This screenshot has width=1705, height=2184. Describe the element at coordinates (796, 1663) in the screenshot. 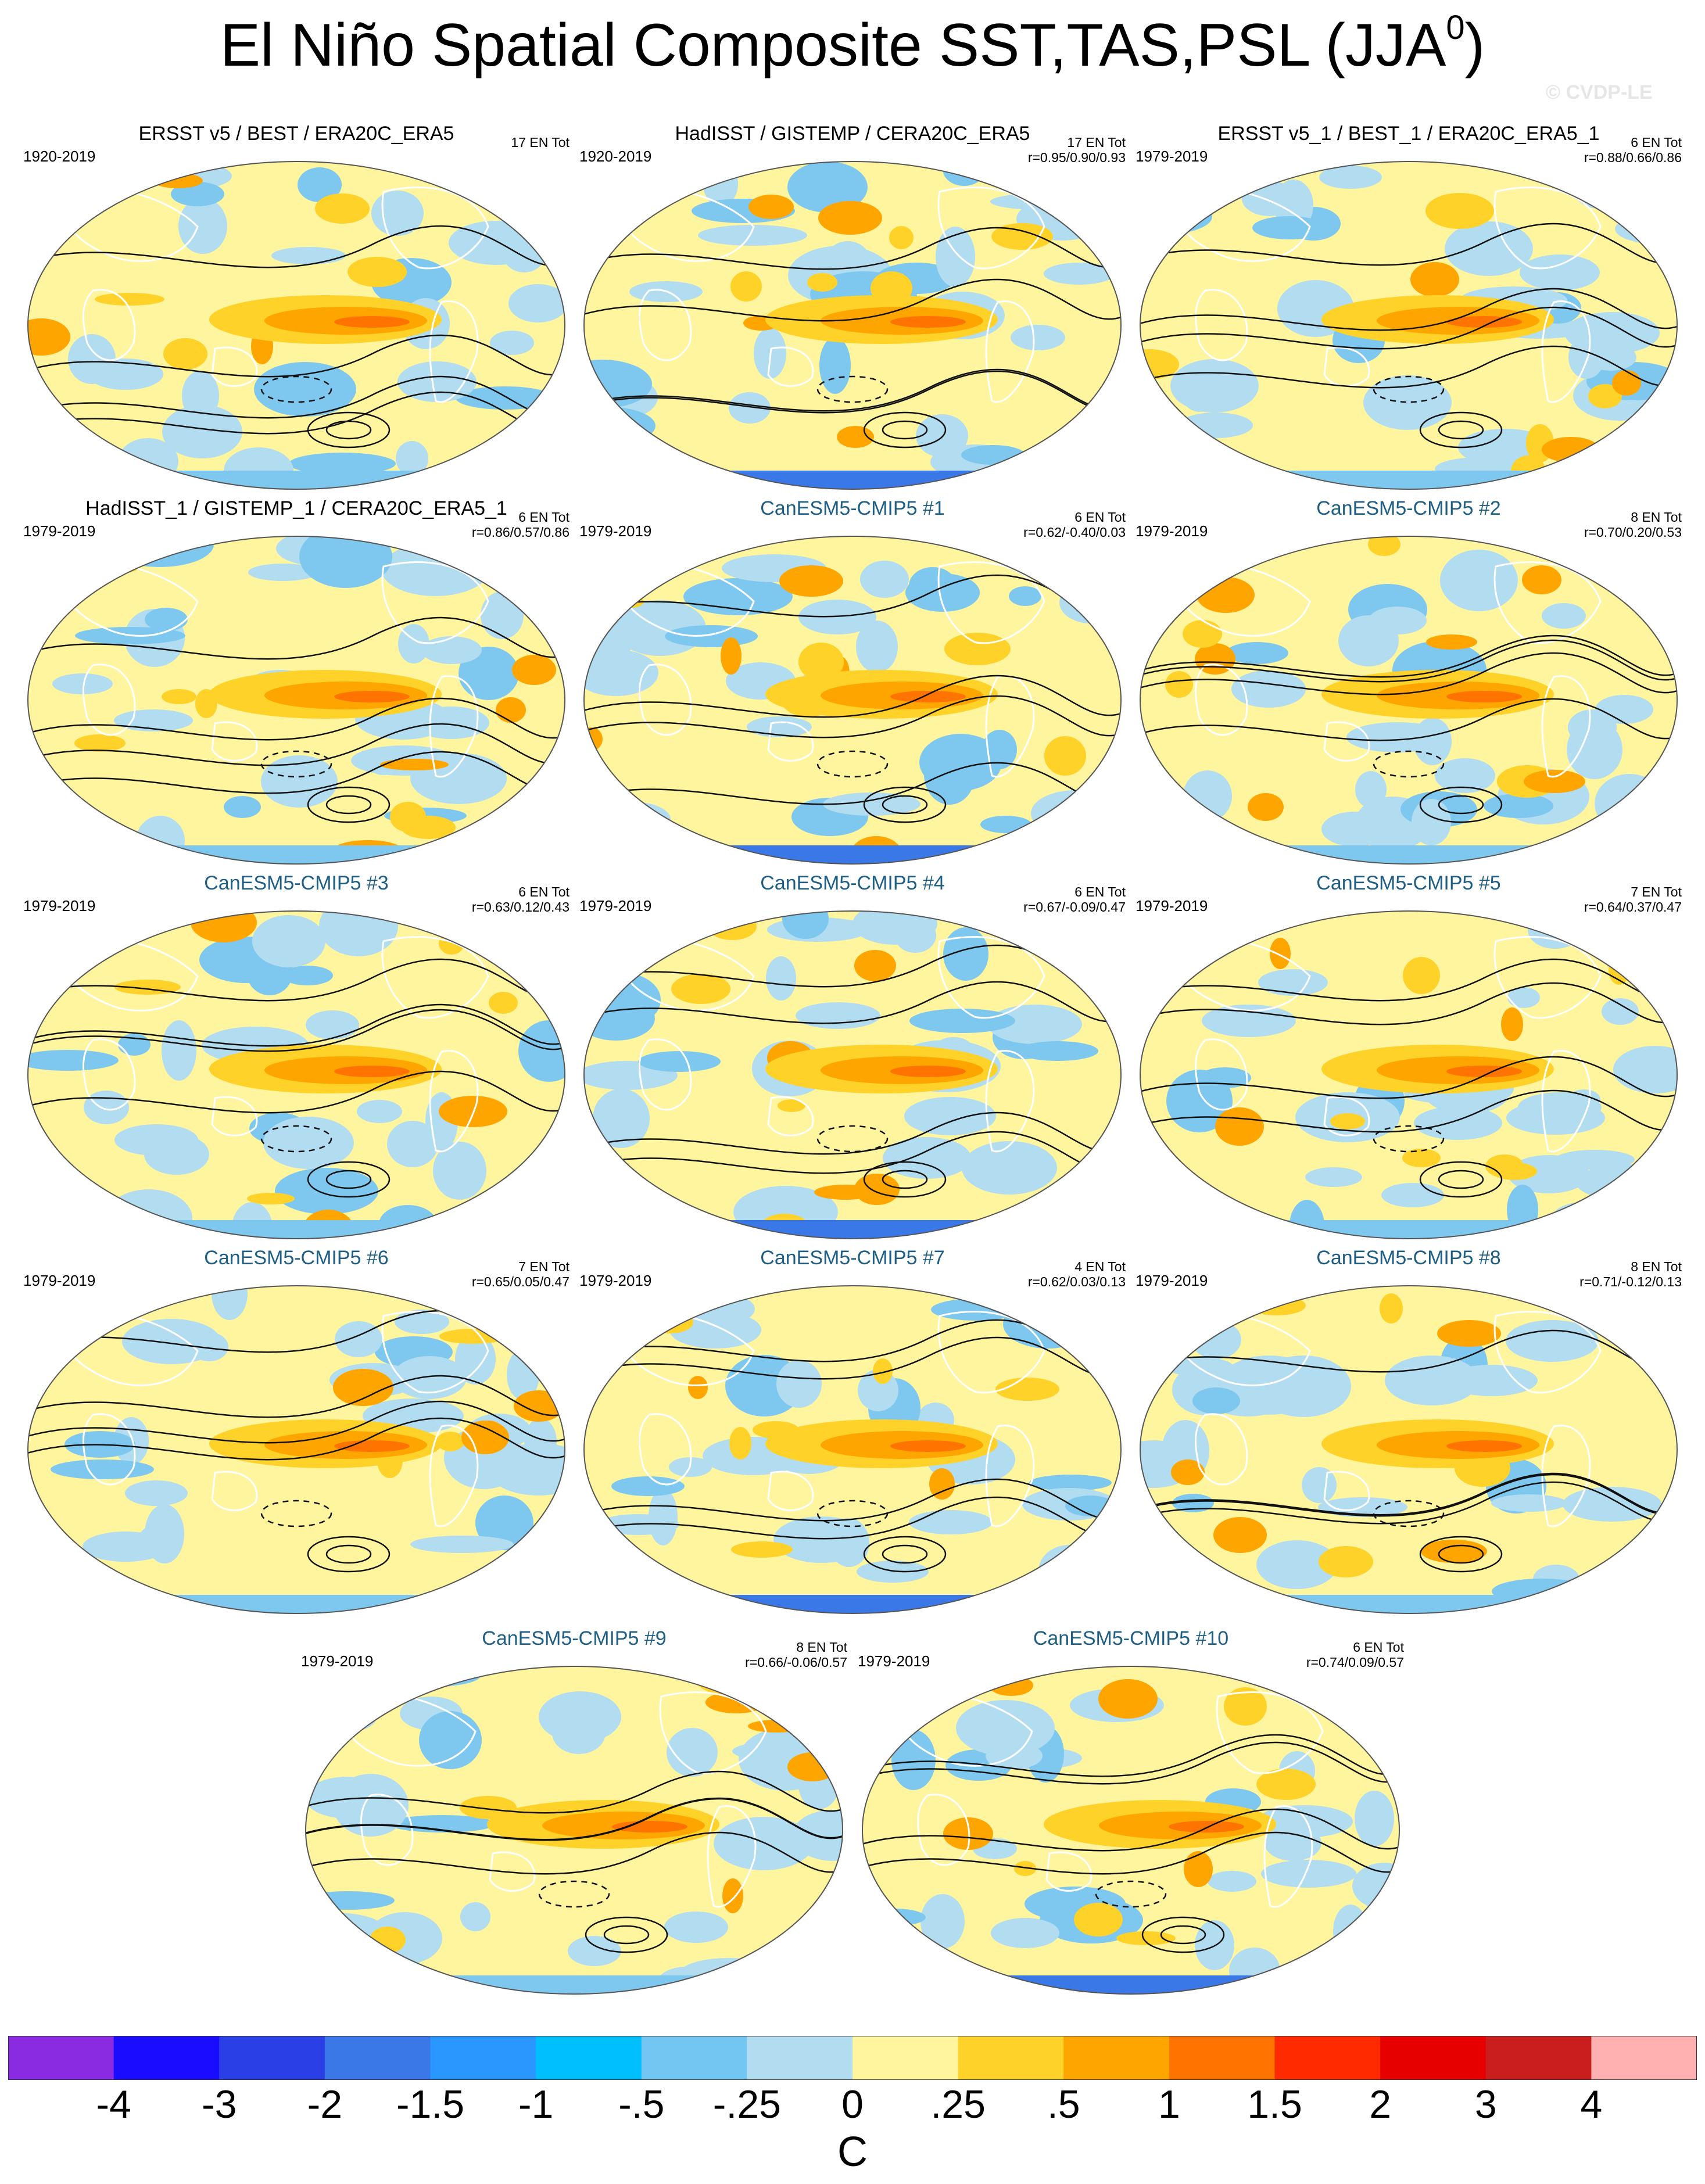

I see `panel-correlation: r=0.66/-0.06/0.57` at that location.